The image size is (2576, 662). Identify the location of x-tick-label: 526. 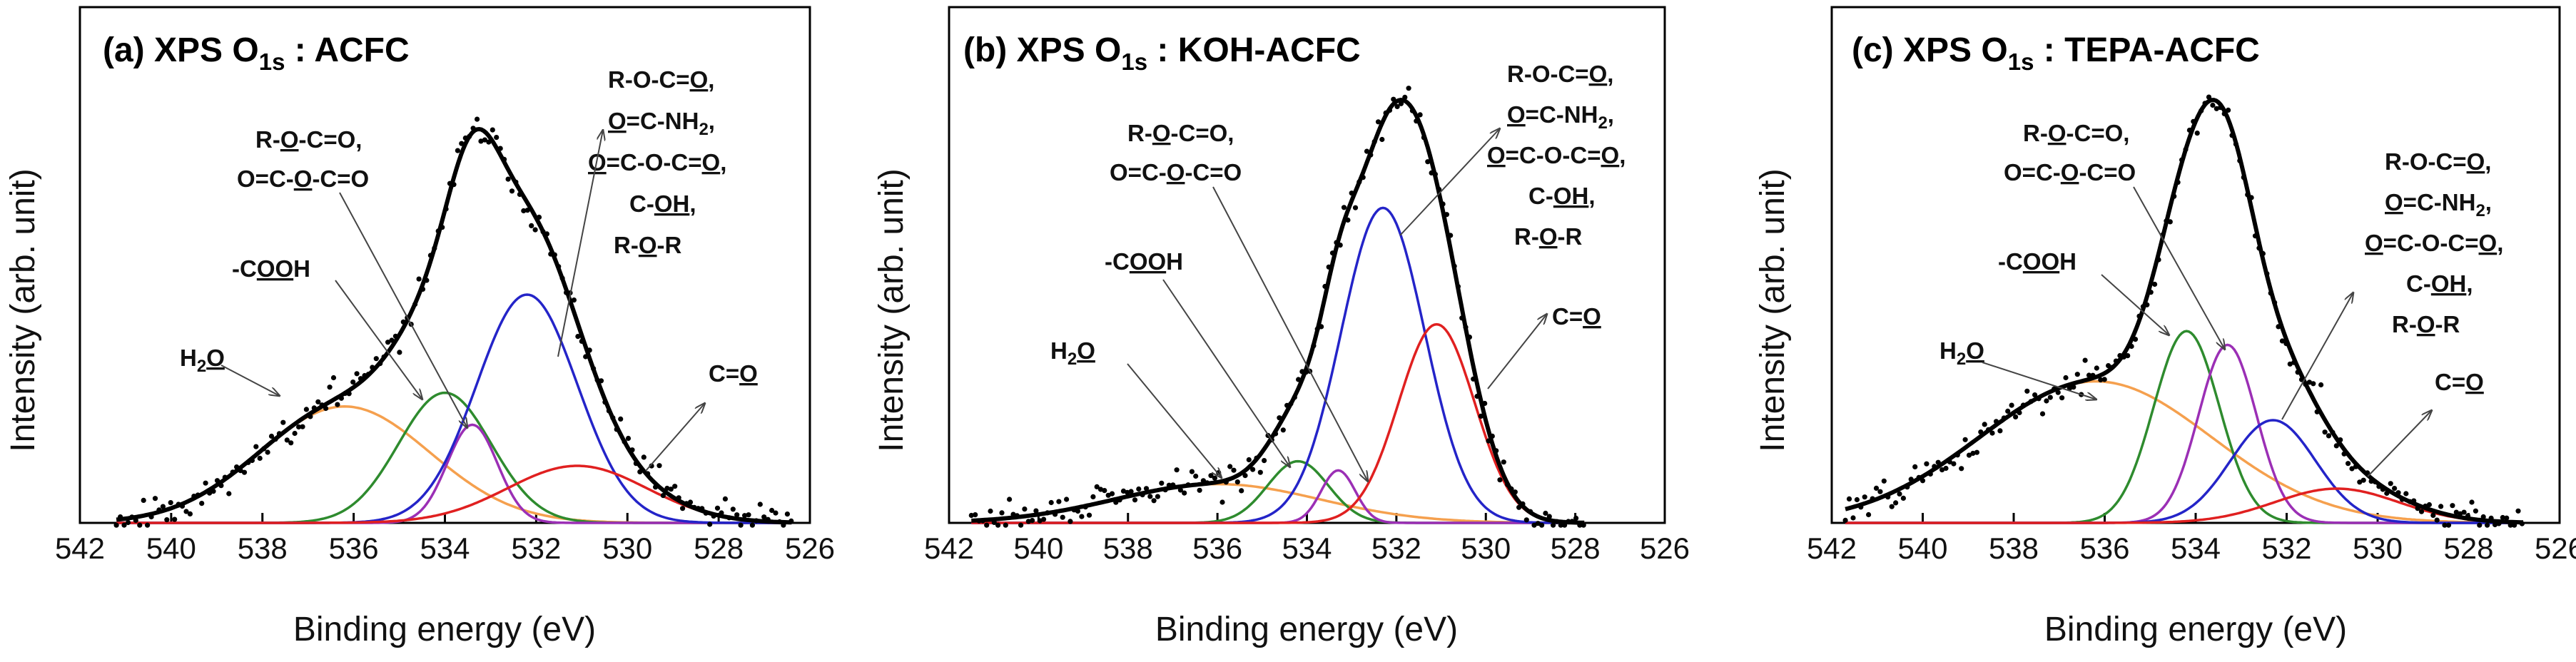
(1665, 548).